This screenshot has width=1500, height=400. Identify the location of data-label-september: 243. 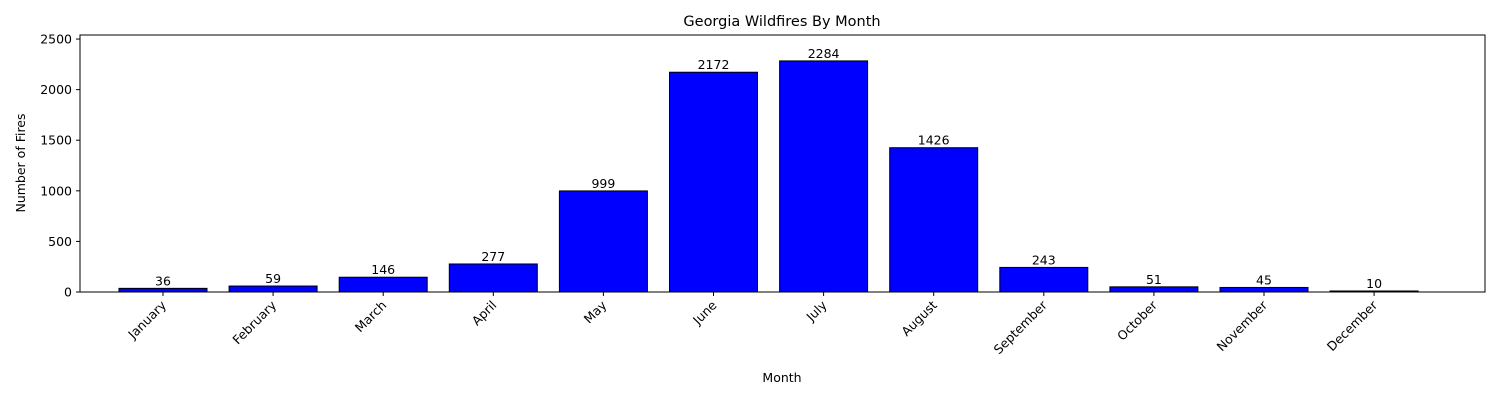
(1044, 259).